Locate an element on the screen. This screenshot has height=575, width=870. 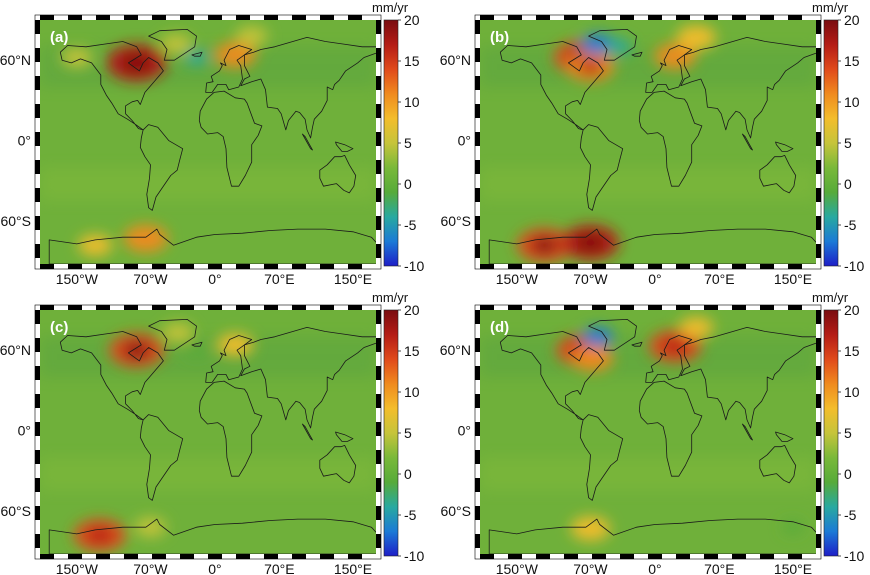
coast-africa is located at coordinates (230, 138).